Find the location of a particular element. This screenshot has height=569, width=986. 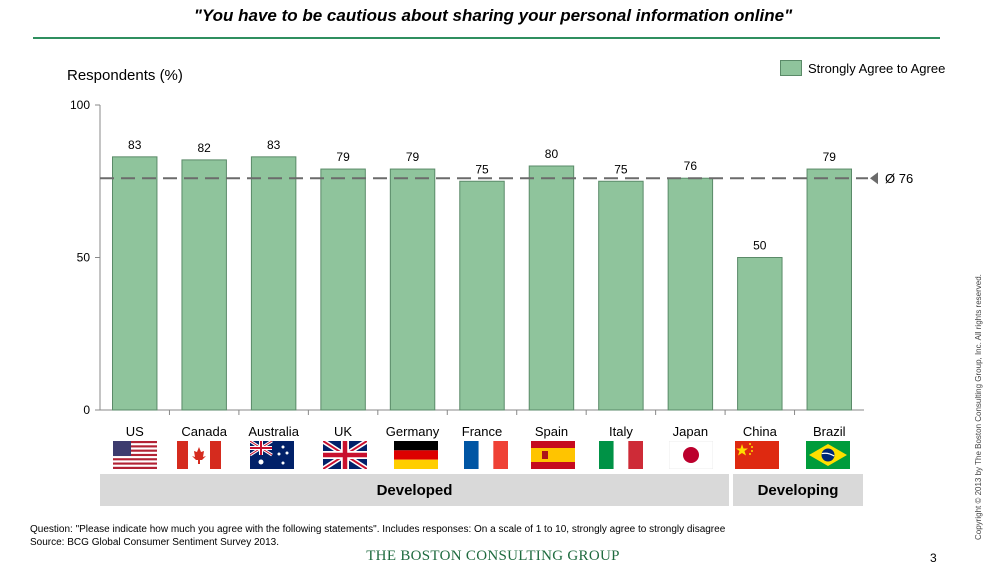

x-tick-label: US is located at coordinates (135, 431).